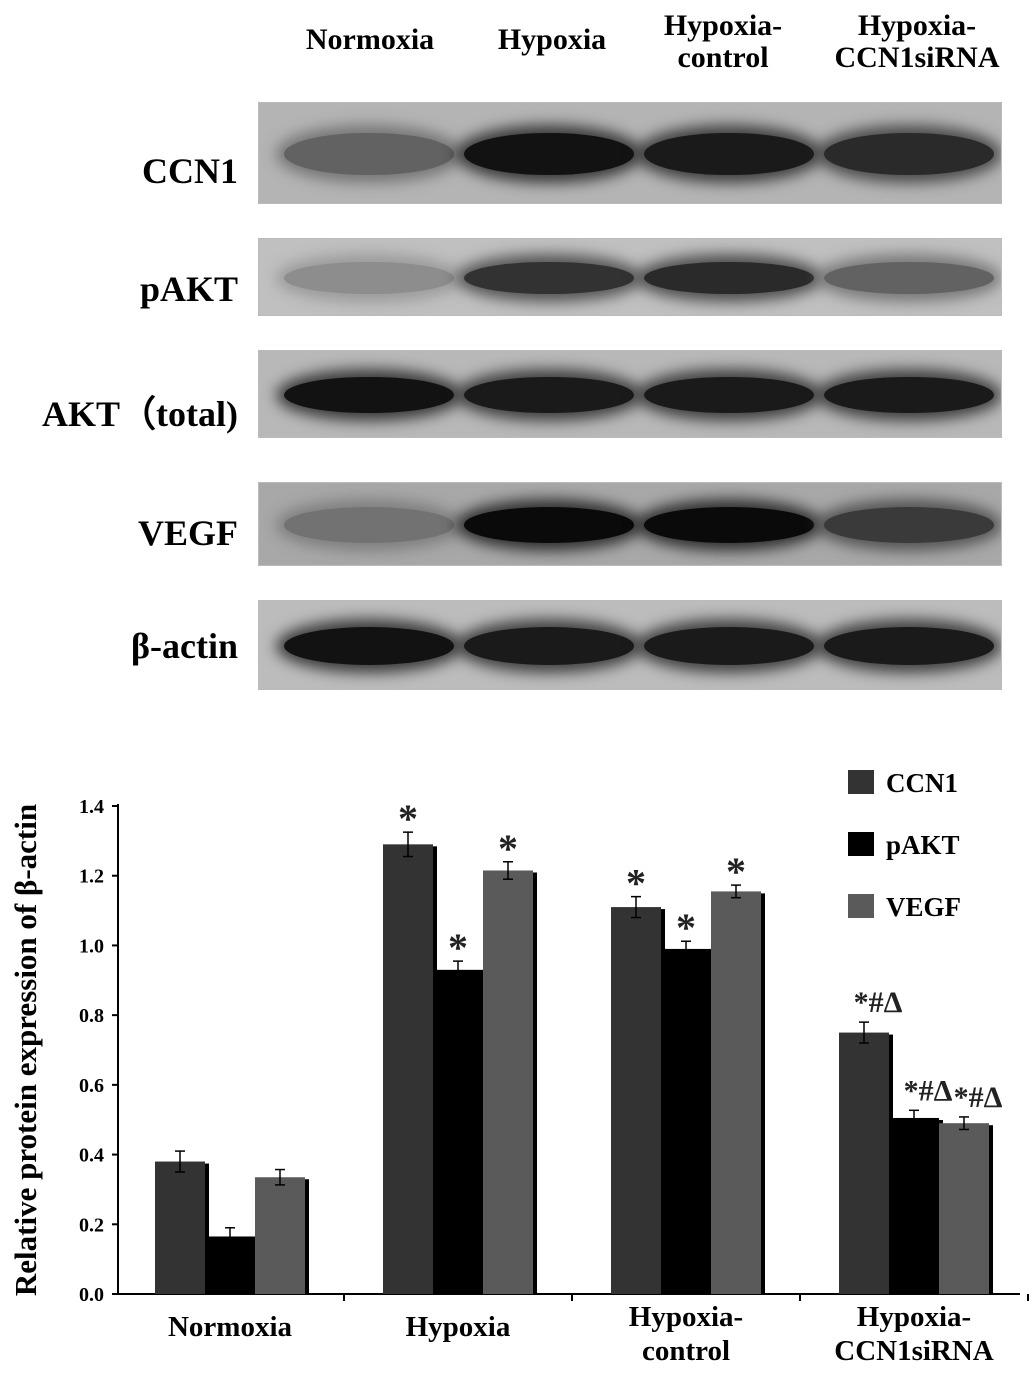 The image size is (1034, 1378). I want to click on y-axis-label: Relative protein expression of β-actin, so click(25, 1050).